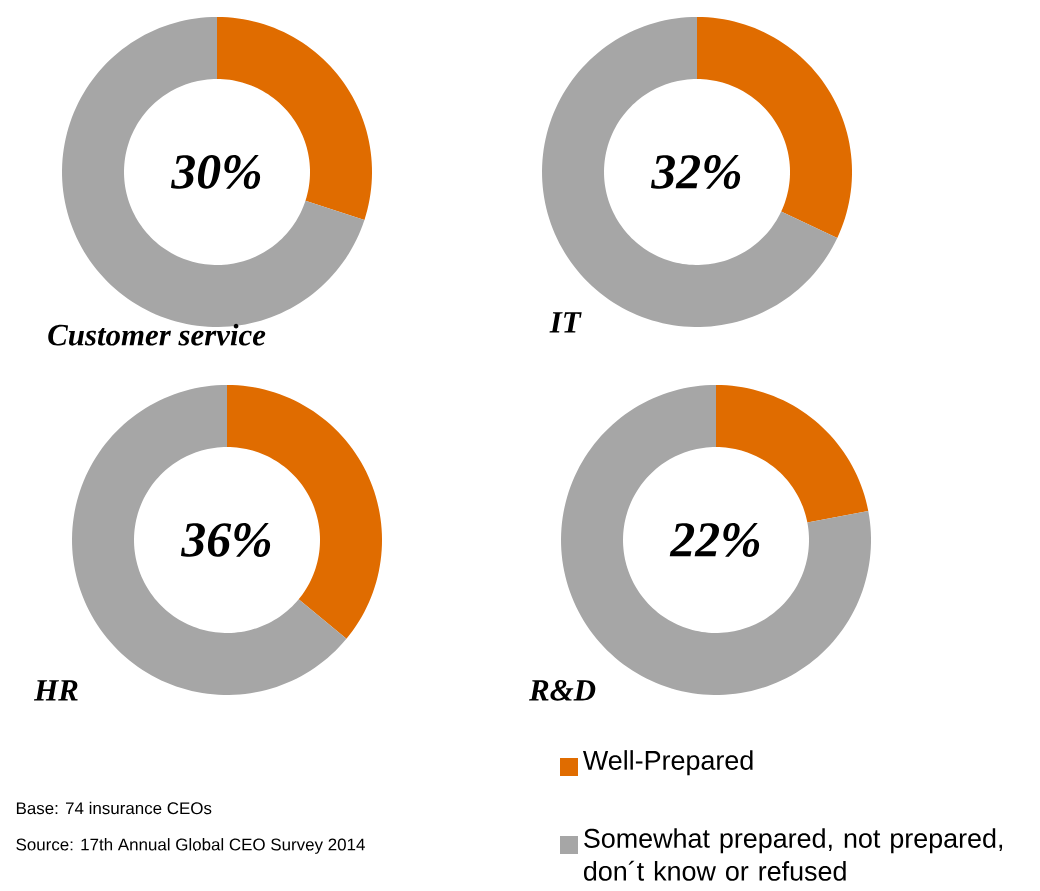  I want to click on legend-label: Well-Prepared, so click(667, 763).